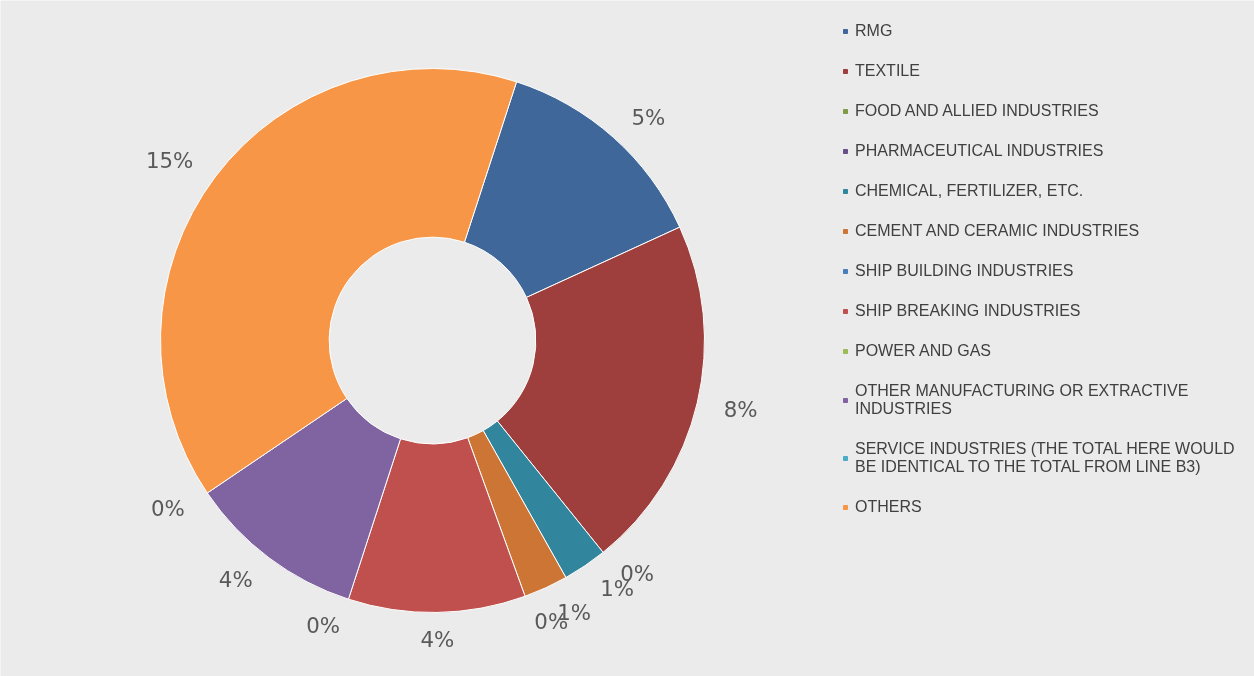 This screenshot has height=676, width=1254. Describe the element at coordinates (964, 271) in the screenshot. I see `legend-label: SHIP BUILDING INDUSTRIES` at that location.